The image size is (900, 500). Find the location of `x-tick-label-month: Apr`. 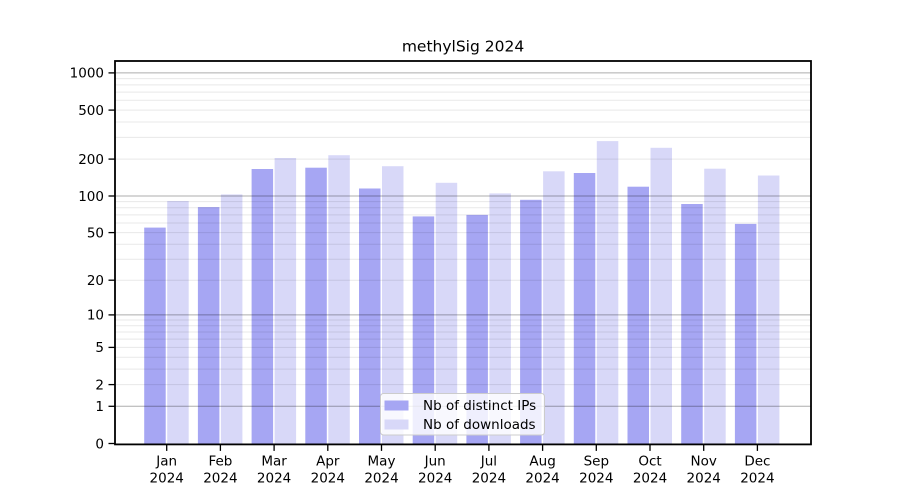

x-tick-label-month: Apr is located at coordinates (328, 462).